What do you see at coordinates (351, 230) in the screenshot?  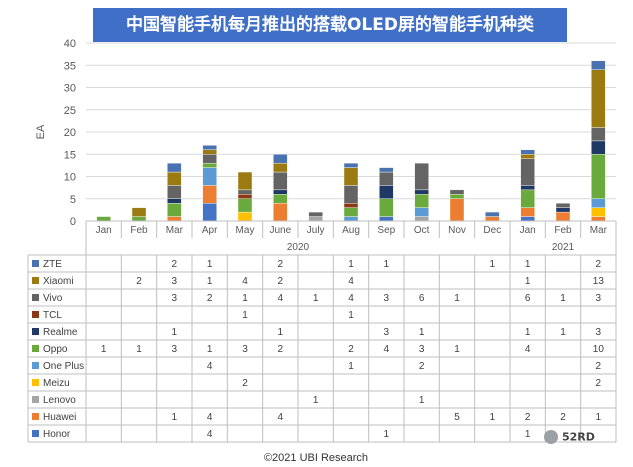 I see `x-tick-label: Aug` at bounding box center [351, 230].